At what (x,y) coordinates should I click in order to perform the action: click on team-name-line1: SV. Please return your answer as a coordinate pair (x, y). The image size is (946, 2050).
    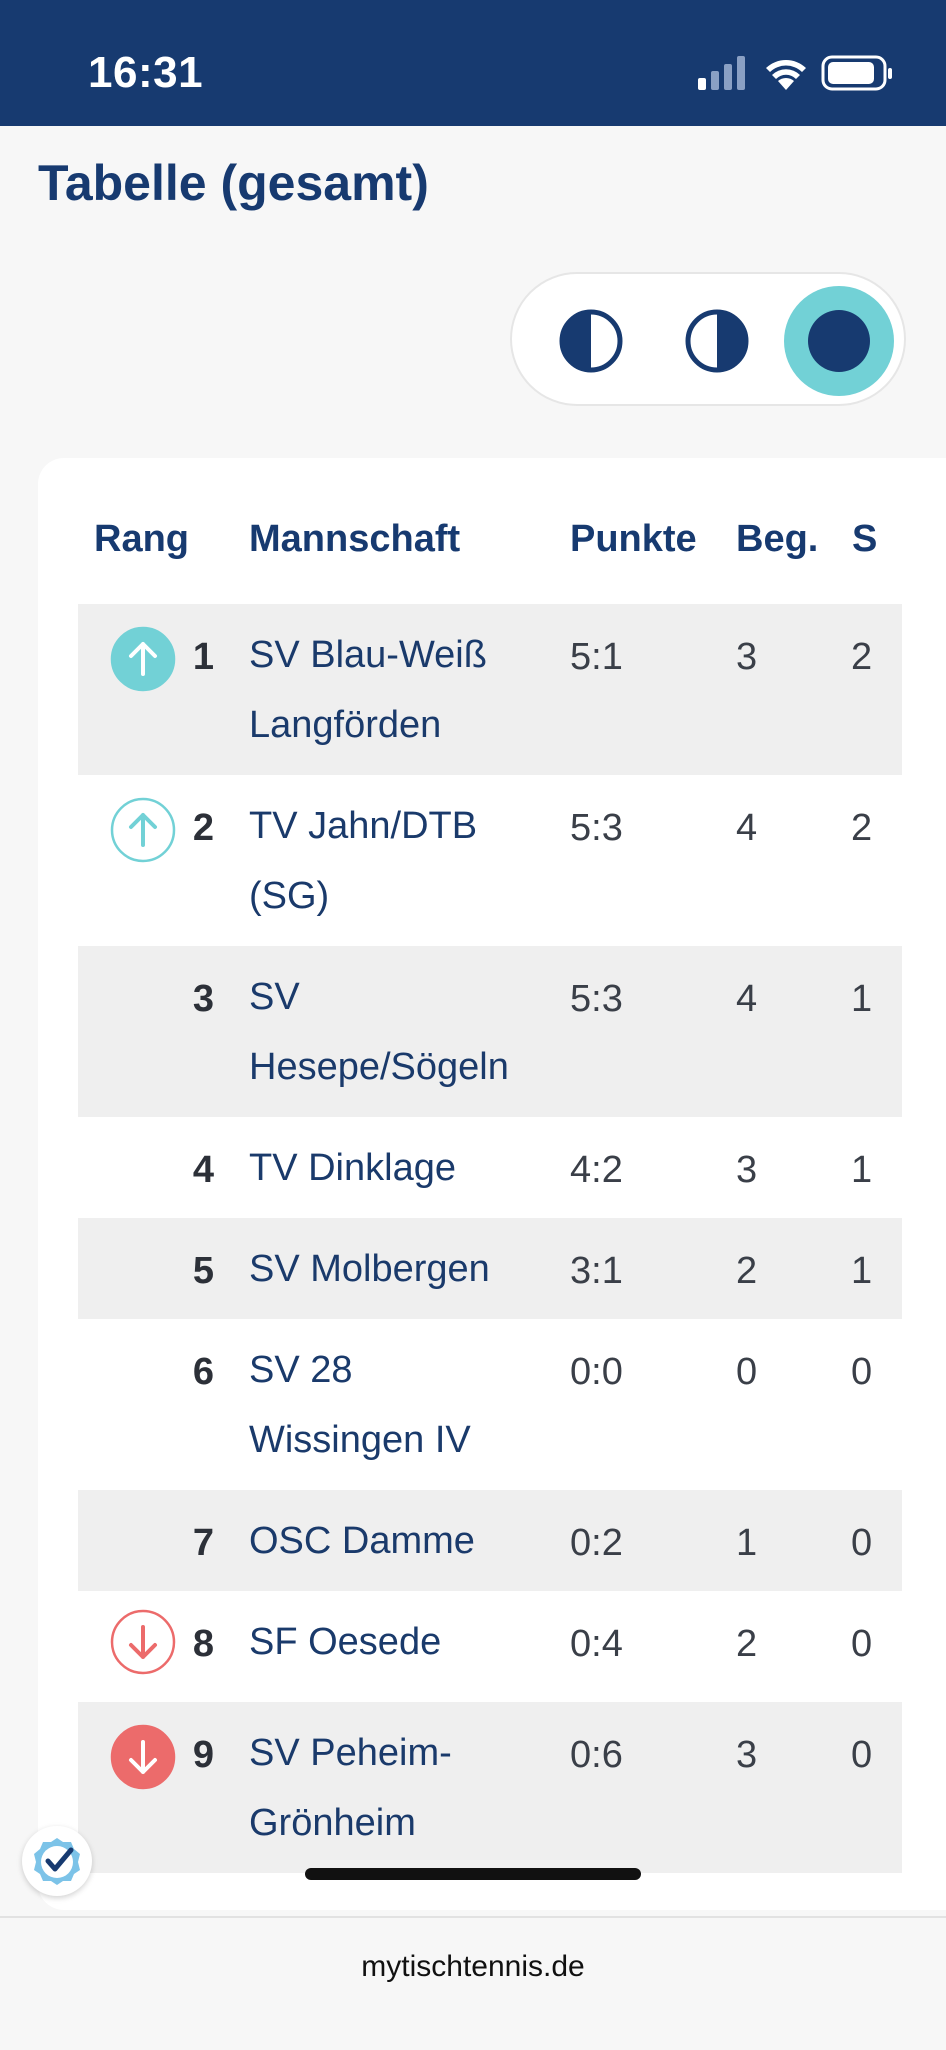
    Looking at the image, I should click on (274, 997).